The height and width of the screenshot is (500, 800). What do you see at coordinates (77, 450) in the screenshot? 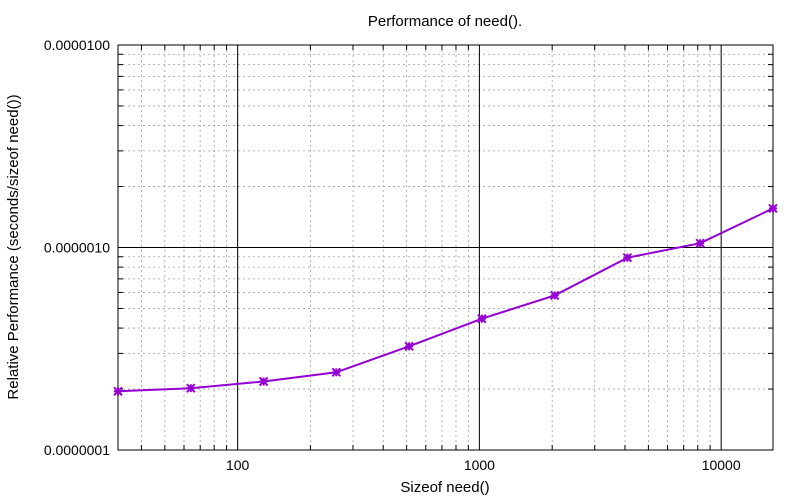
I see `y-tick-label: 0.0000001` at bounding box center [77, 450].